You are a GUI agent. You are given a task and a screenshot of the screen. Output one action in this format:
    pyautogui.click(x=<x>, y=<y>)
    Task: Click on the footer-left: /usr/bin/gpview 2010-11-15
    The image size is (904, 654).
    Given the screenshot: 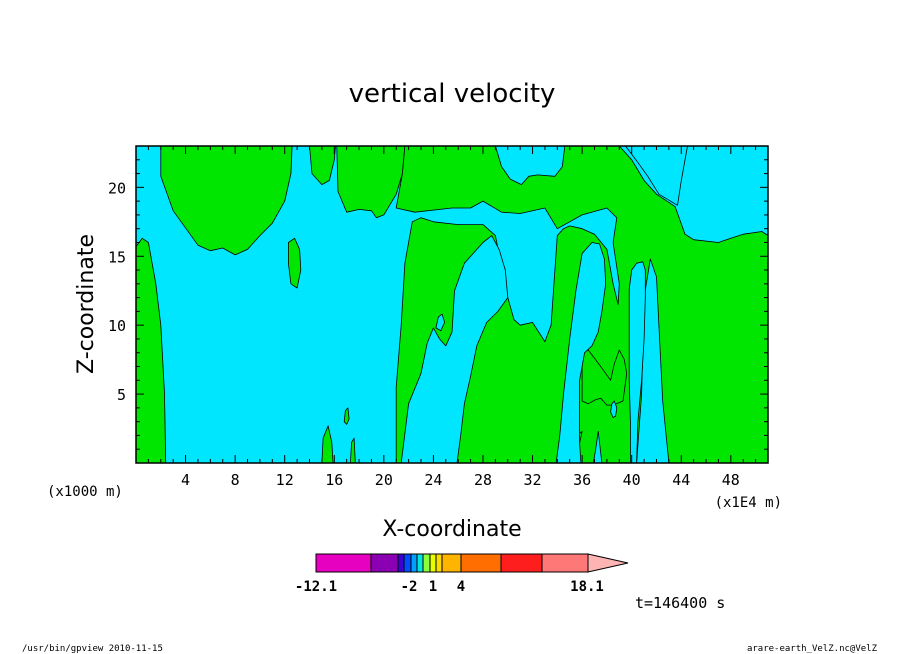 What is the action you would take?
    pyautogui.click(x=92, y=649)
    